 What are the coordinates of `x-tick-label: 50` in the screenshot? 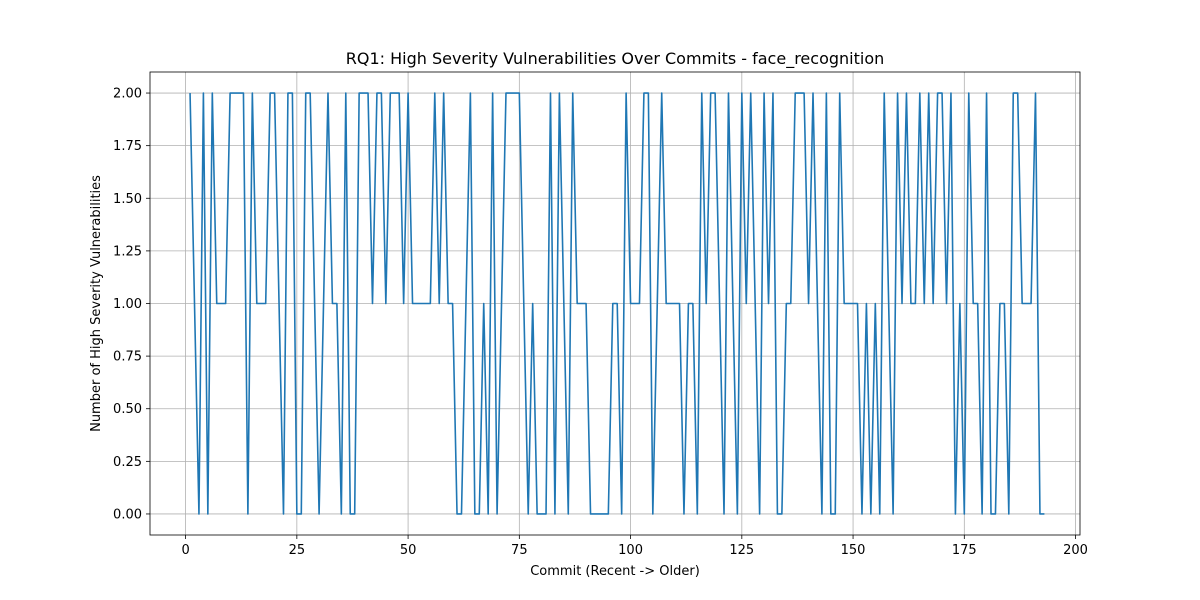 It's located at (408, 550).